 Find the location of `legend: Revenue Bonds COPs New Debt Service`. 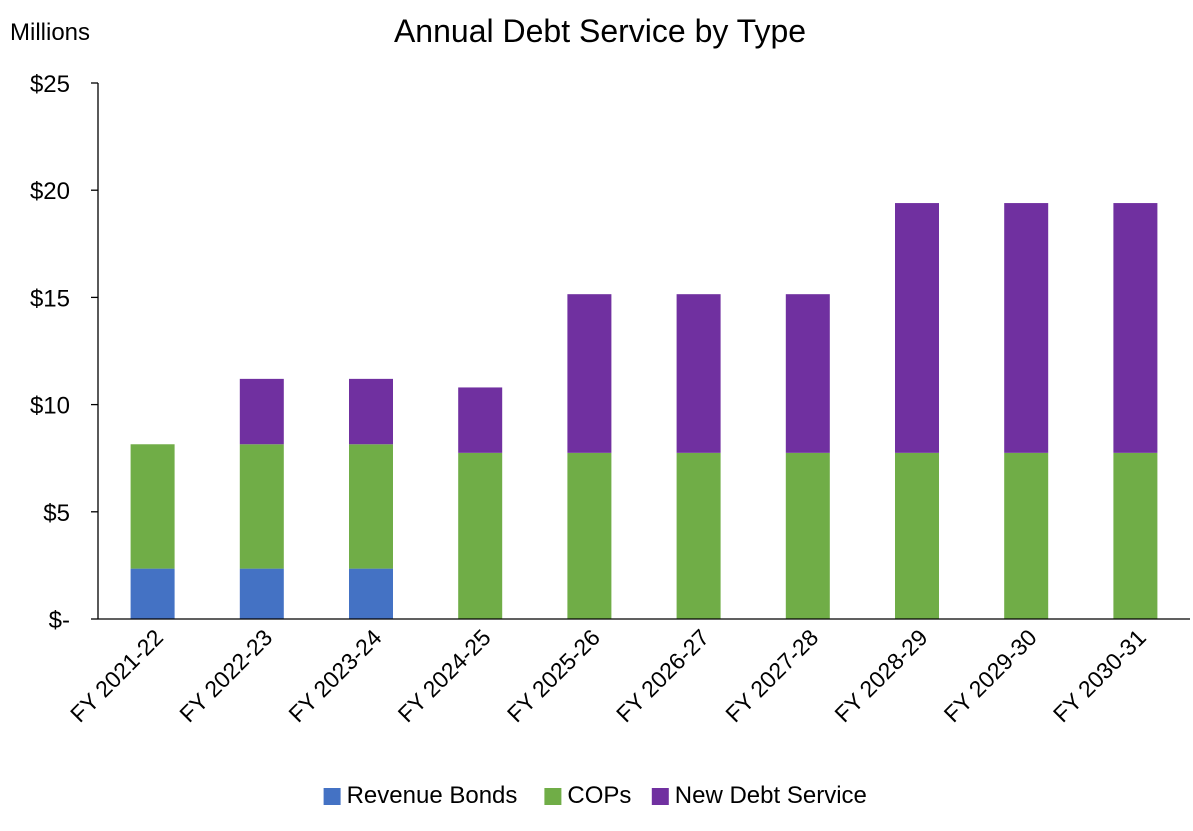

legend: Revenue Bonds COPs New Debt Service is located at coordinates (595, 795).